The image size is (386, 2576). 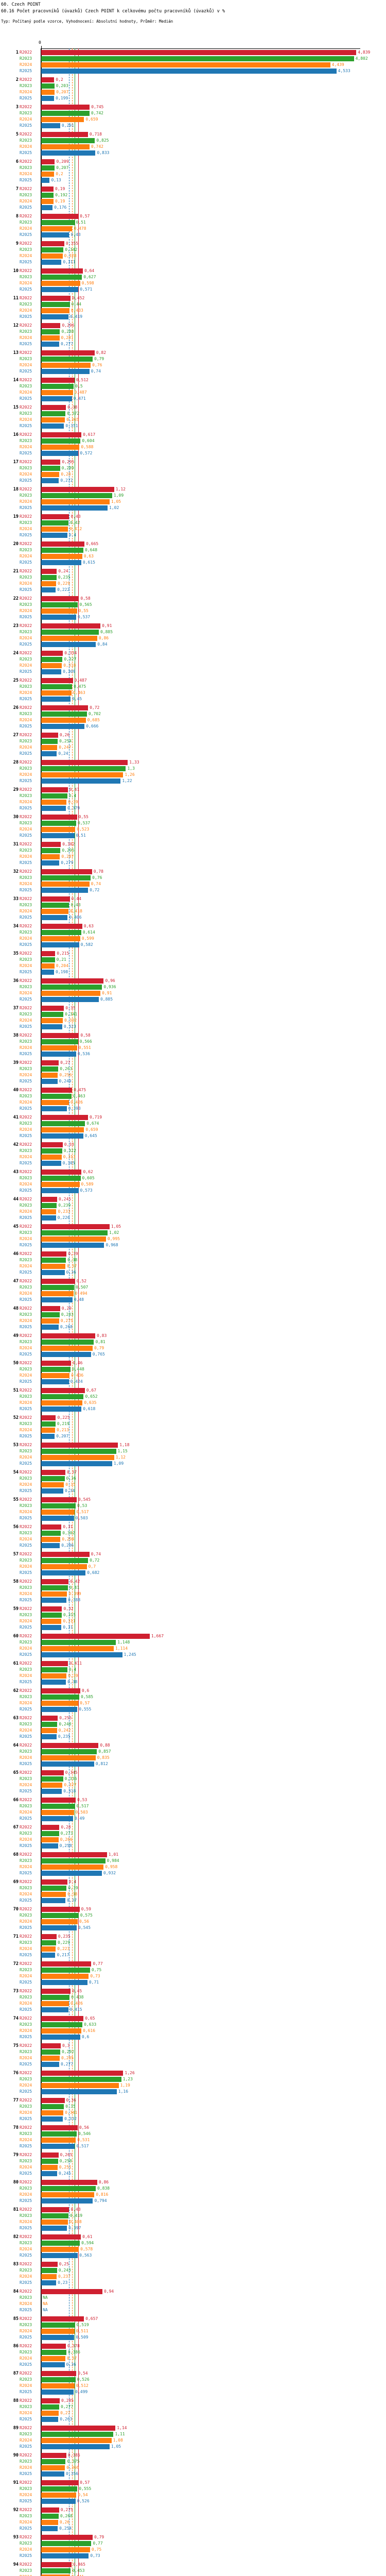 I want to click on bar-row: R2024 0,512, so click(x=193, y=2386).